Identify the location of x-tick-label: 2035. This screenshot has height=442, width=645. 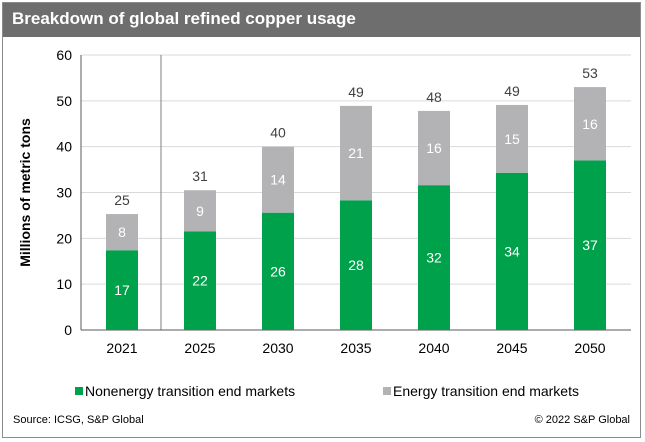
(355, 348).